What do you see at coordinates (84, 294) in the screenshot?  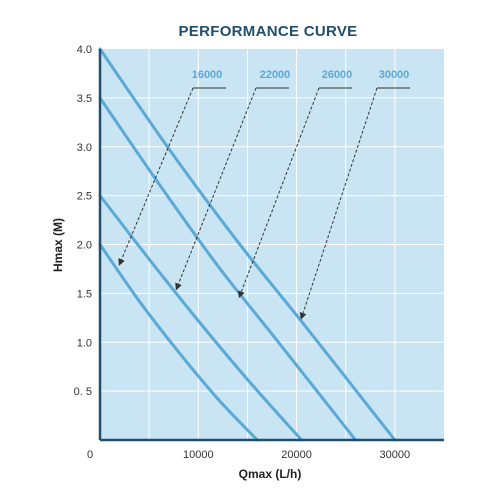 I see `y-tick-label: 1.5` at bounding box center [84, 294].